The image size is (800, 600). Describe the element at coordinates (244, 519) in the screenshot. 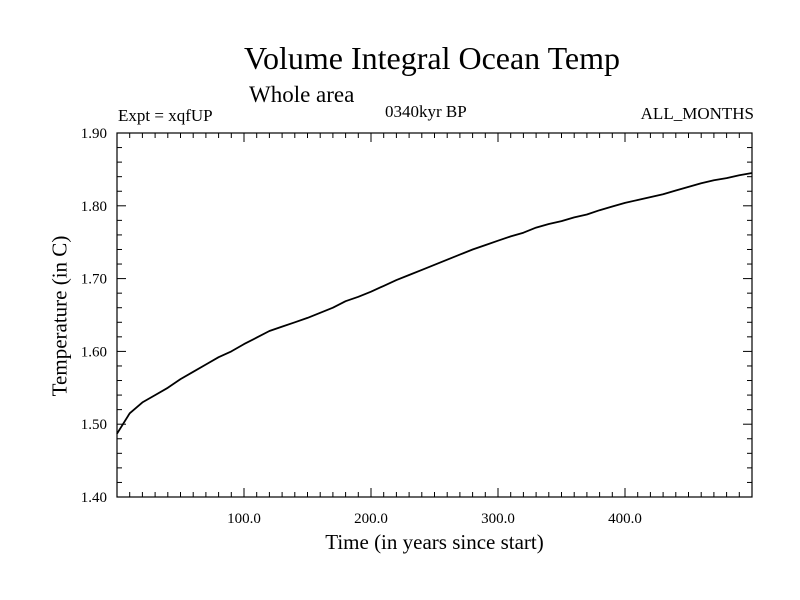

I see `x-tick-label: 100.0` at that location.